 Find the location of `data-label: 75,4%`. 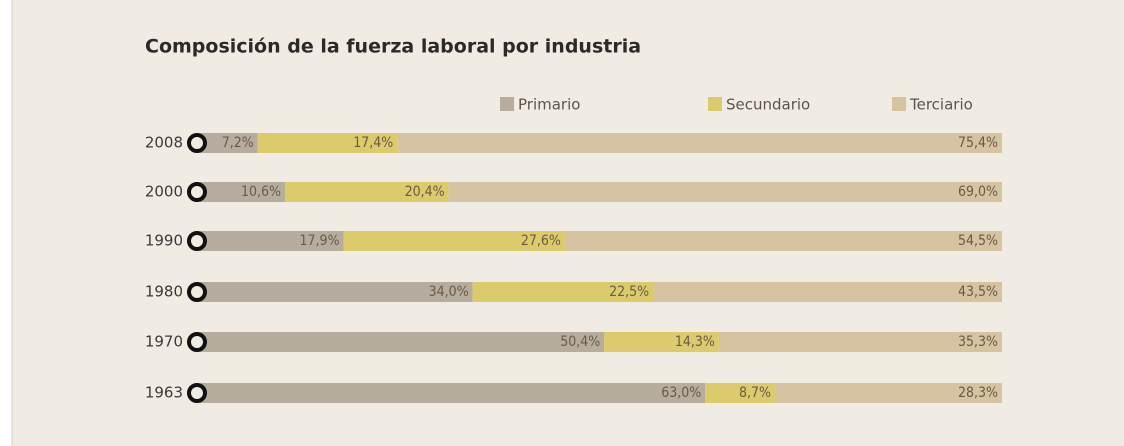

data-label: 75,4% is located at coordinates (978, 143).